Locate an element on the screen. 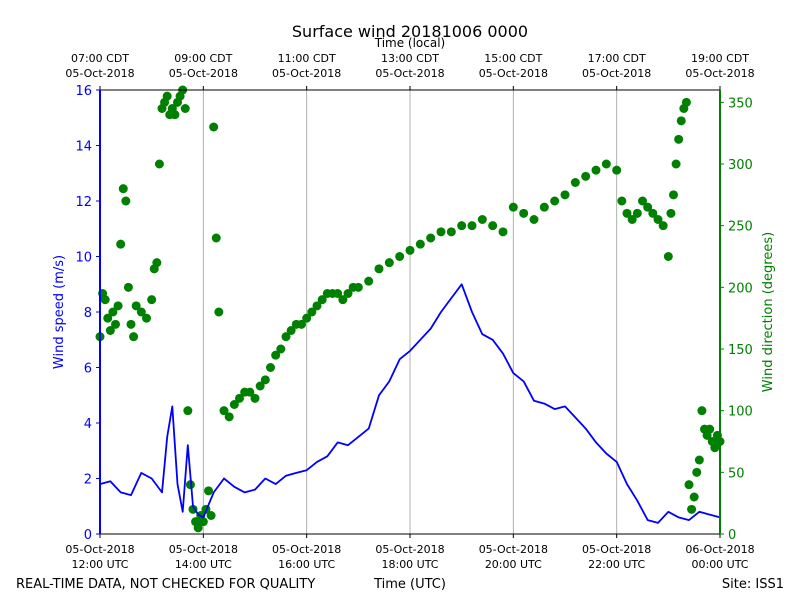 The width and height of the screenshot is (800, 600). bottom-tick-time: 22:00 UTC is located at coordinates (616, 564).